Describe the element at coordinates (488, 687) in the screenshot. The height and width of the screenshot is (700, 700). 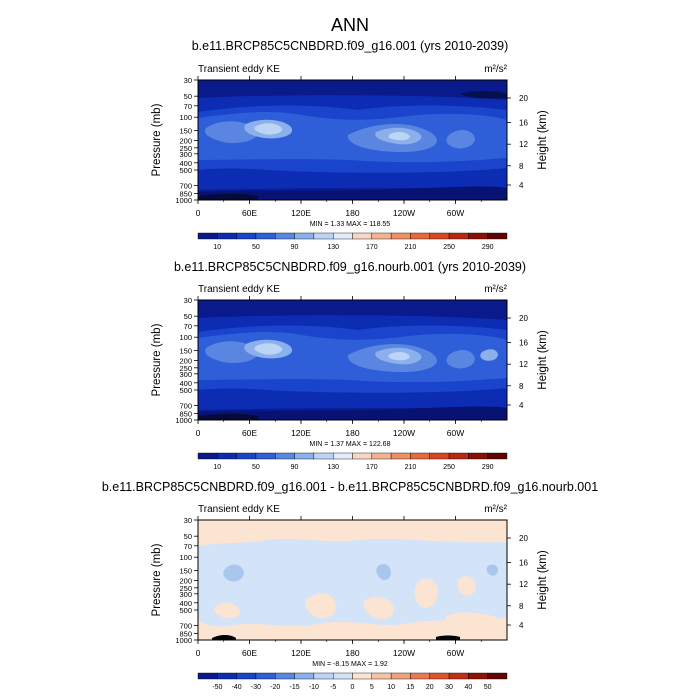
I see `colorbar-label: 50` at that location.